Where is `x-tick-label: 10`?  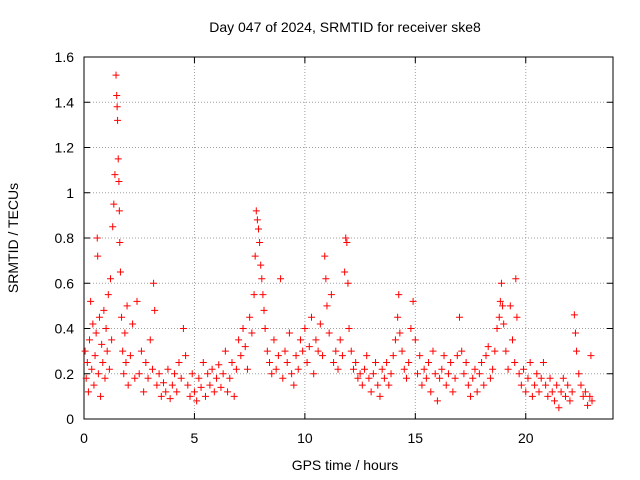
x-tick-label: 10 is located at coordinates (305, 438).